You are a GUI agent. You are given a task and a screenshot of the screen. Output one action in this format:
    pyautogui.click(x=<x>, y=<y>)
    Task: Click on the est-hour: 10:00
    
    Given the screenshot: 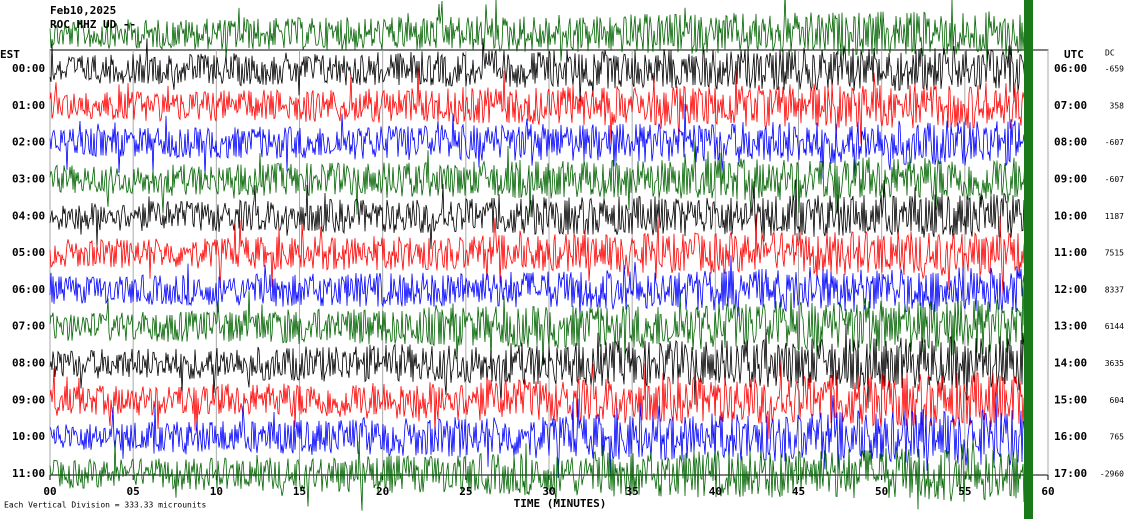 What is the action you would take?
    pyautogui.click(x=28, y=436)
    